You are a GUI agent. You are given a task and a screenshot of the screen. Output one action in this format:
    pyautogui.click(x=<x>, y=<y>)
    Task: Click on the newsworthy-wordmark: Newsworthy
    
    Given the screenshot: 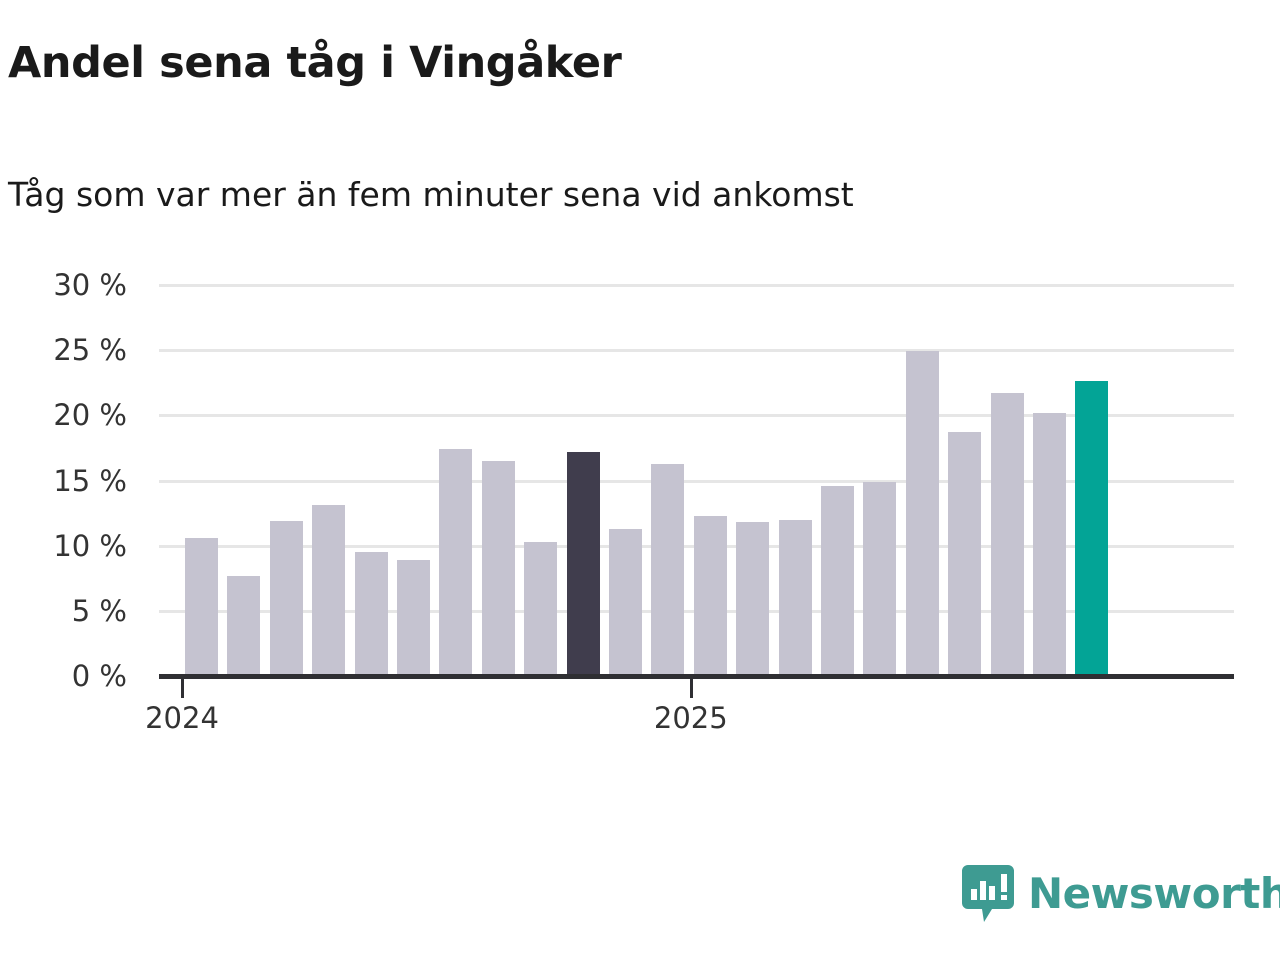 What is the action you would take?
    pyautogui.click(x=1154, y=893)
    